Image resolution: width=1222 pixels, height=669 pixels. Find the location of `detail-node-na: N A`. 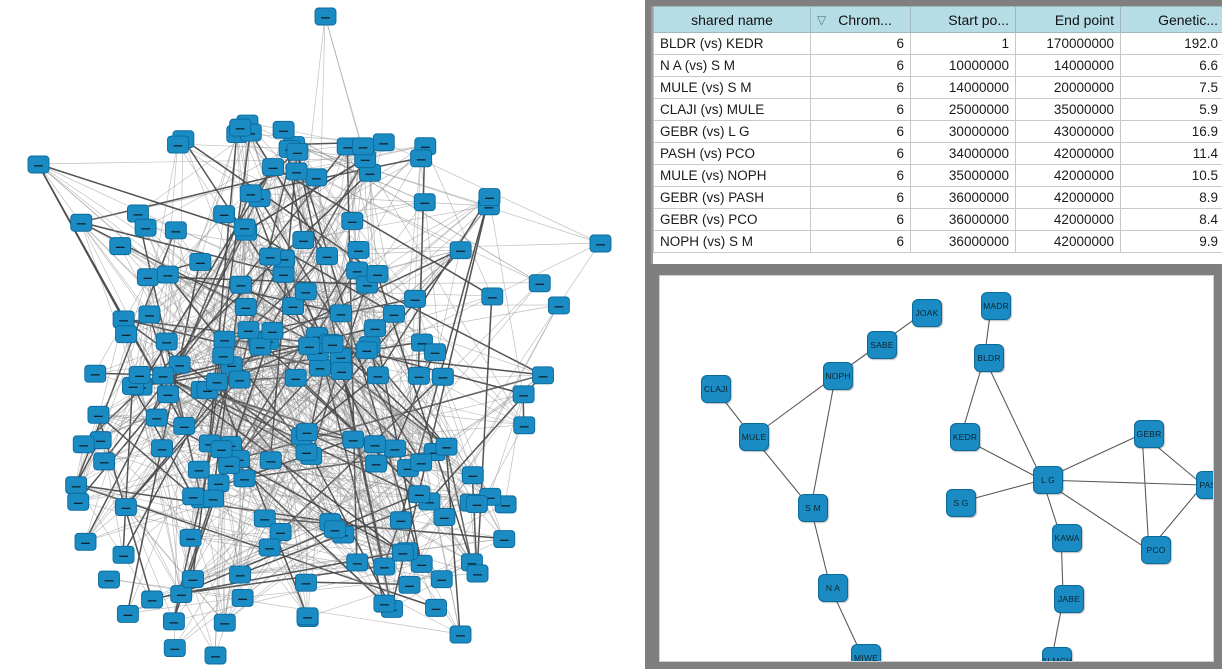

detail-node-na: N A is located at coordinates (833, 588).